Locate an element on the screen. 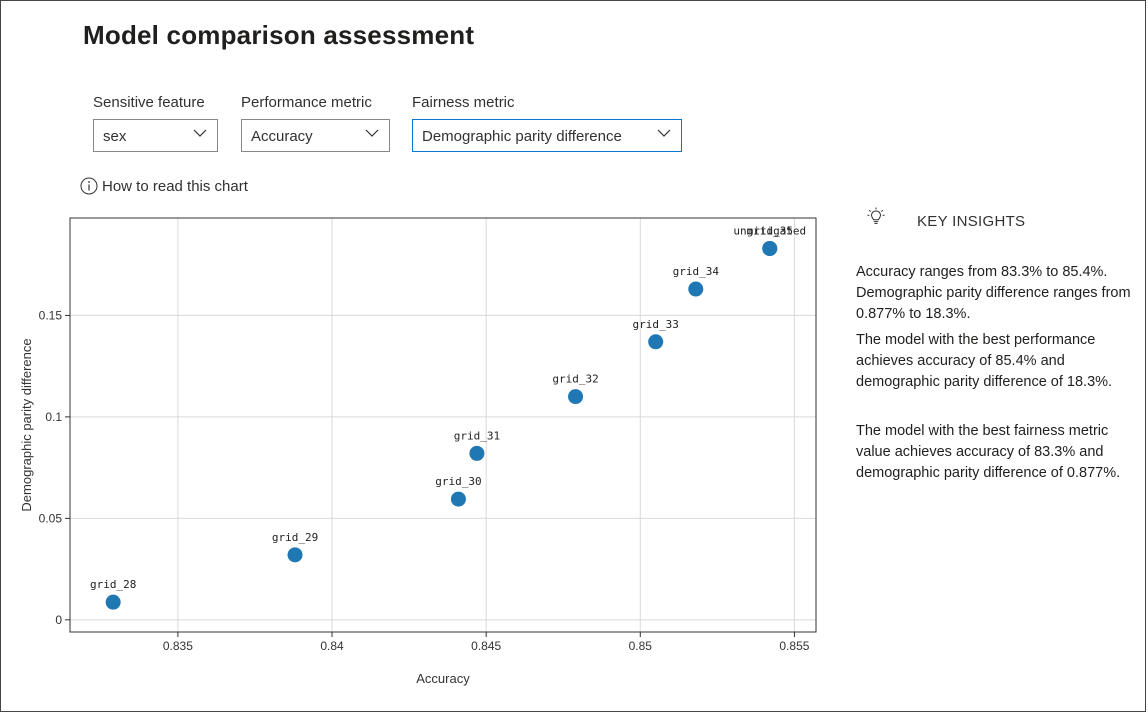 The height and width of the screenshot is (714, 1148). lightbulb-icon is located at coordinates (876, 215).